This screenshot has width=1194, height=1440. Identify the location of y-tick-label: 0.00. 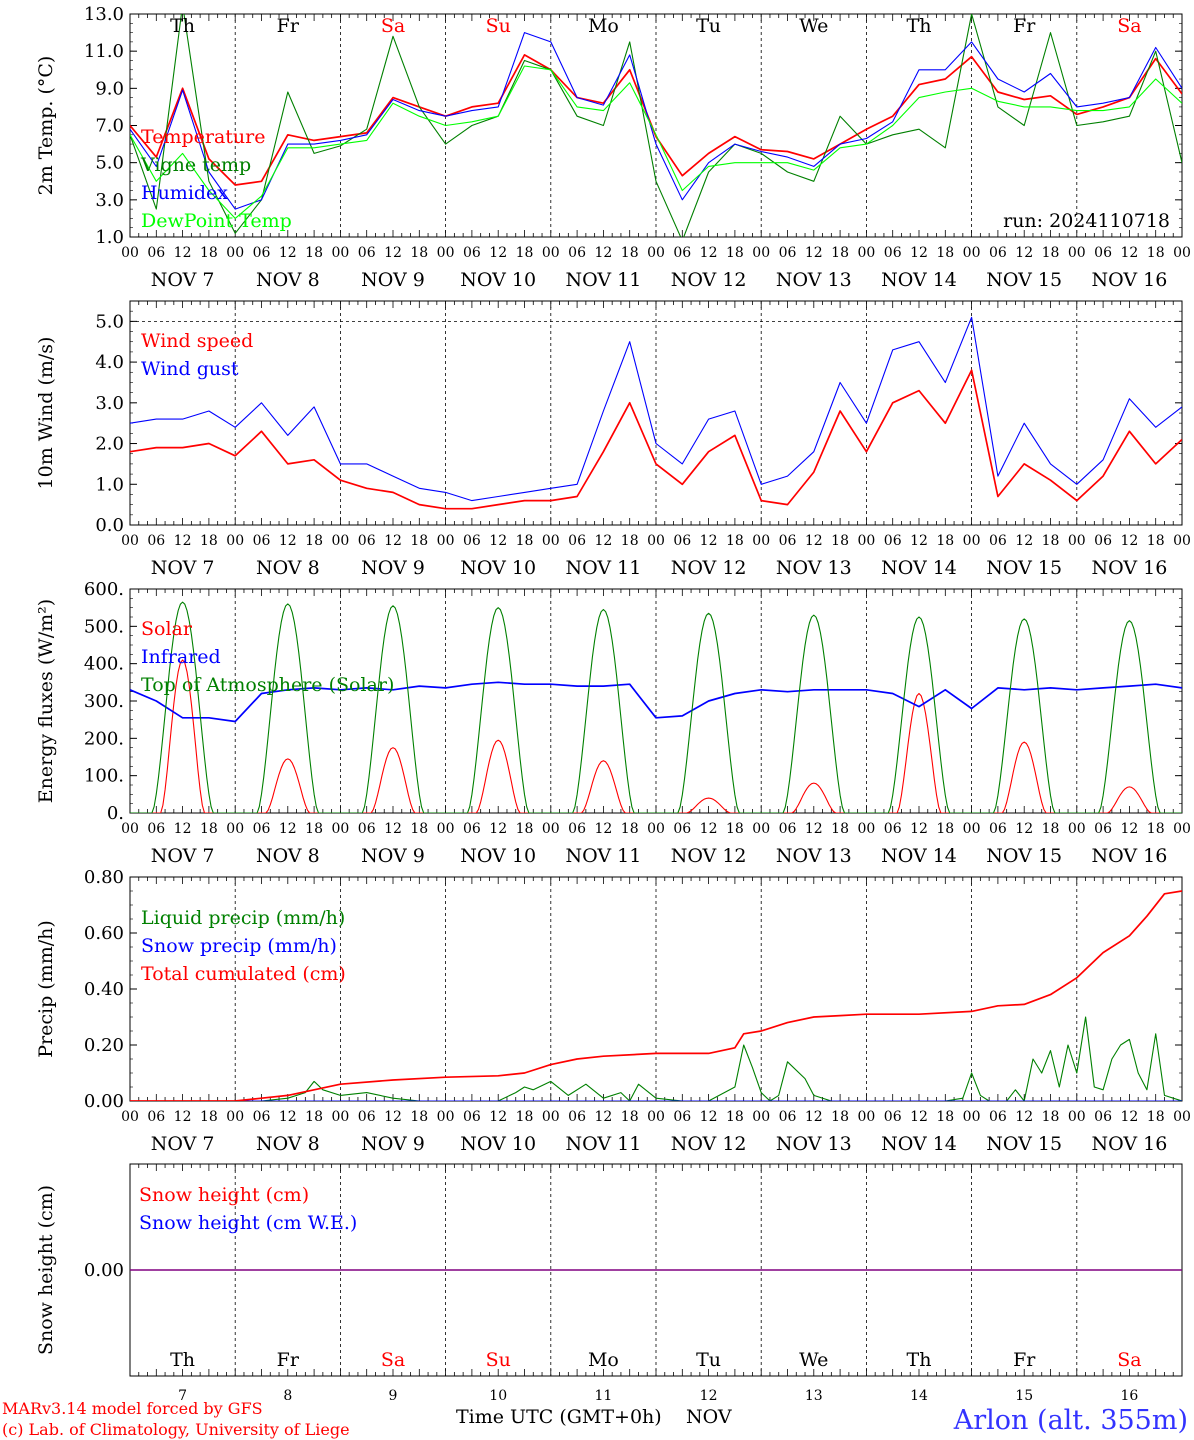
(104, 1101).